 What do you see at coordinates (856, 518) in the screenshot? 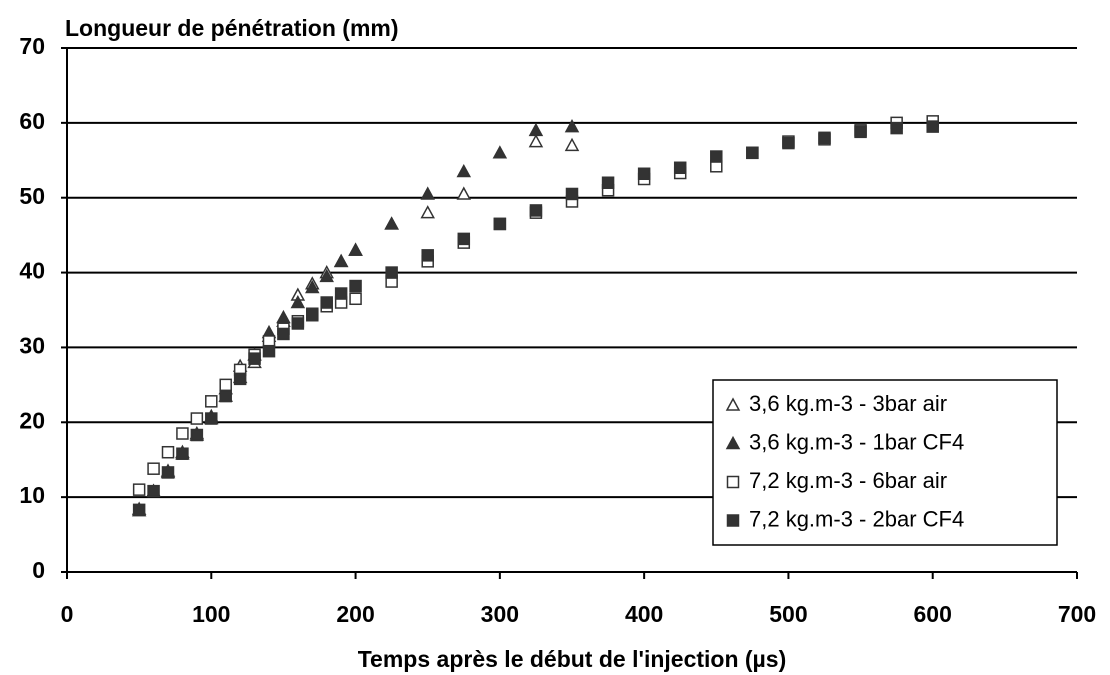
I see `legend-label: 7,2 kg.m-3 - 2bar CF4` at bounding box center [856, 518].